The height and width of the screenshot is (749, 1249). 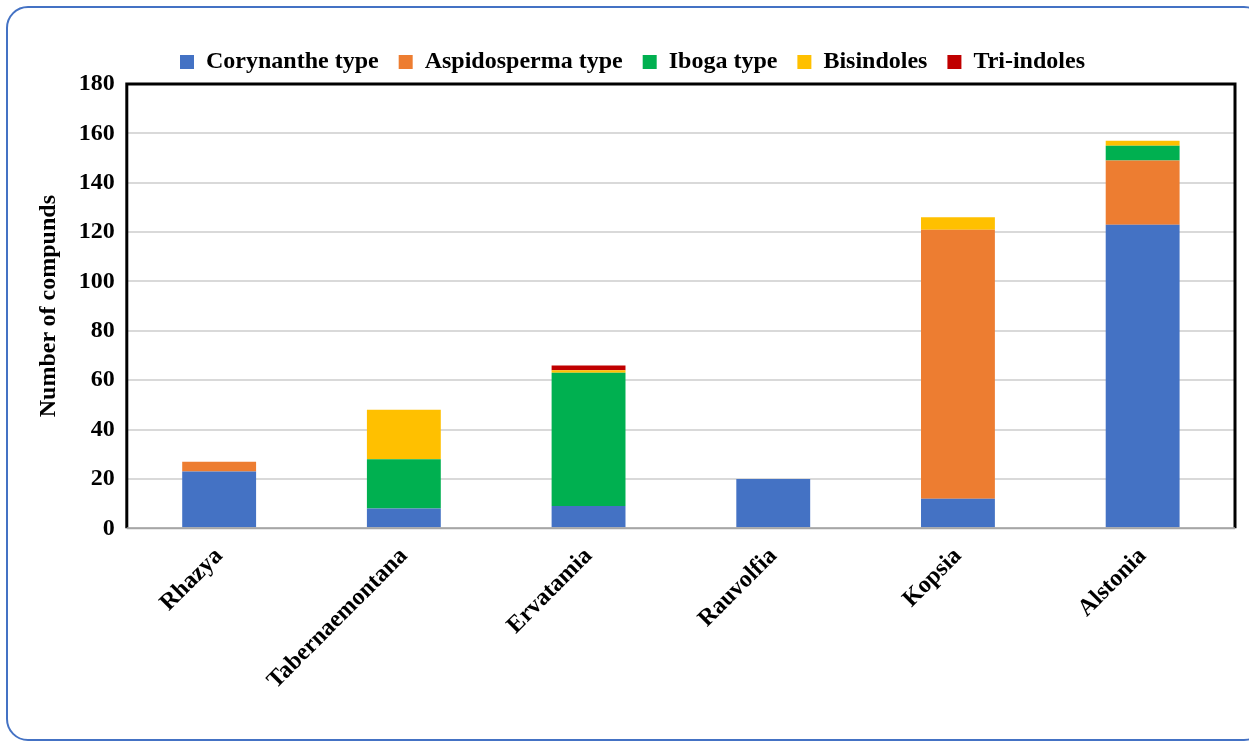 I want to click on y-tick-label: 20, so click(x=102, y=477).